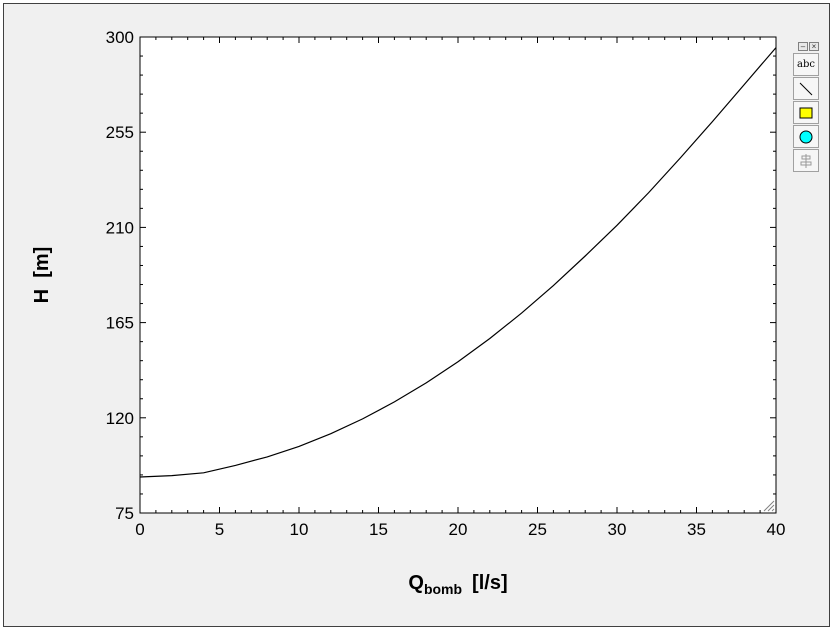  Describe the element at coordinates (617, 529) in the screenshot. I see `x-tick-label: 30` at that location.